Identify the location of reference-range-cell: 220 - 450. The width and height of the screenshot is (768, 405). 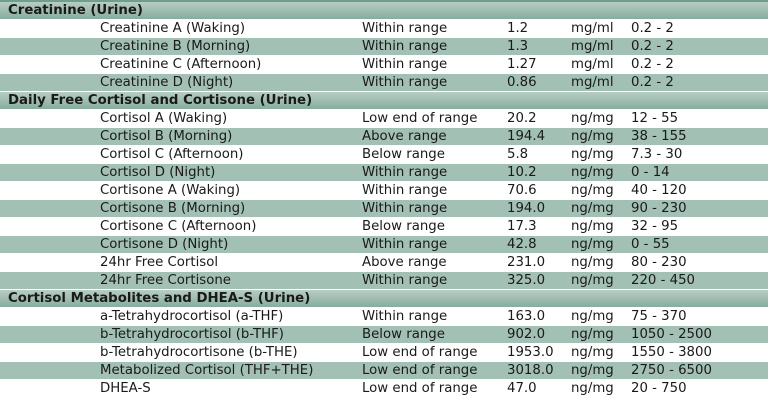
(663, 280).